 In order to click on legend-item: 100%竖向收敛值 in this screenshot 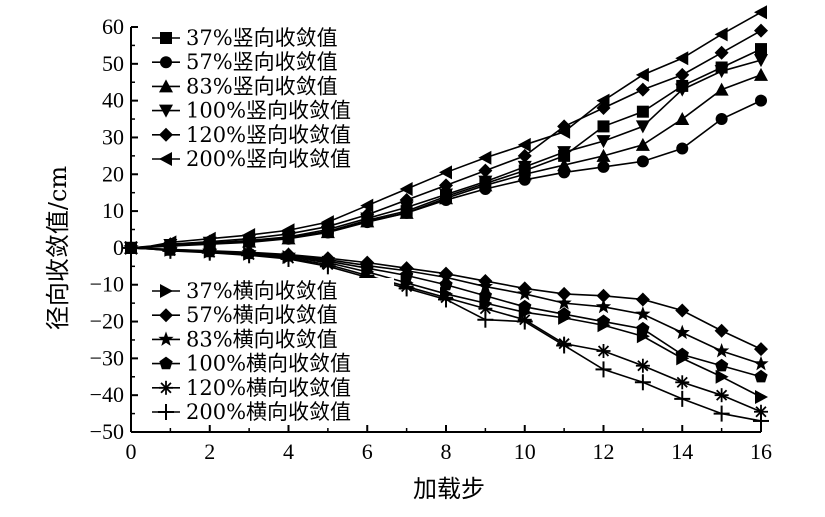, I will do `click(271, 110)`.